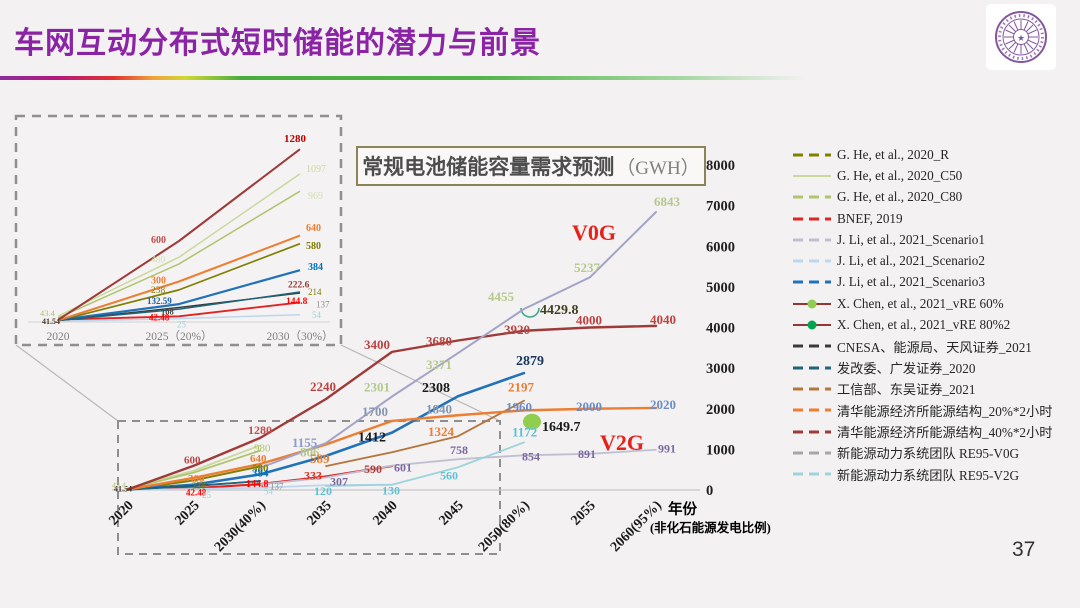  I want to click on svg-text: 43.4, so click(48, 313).